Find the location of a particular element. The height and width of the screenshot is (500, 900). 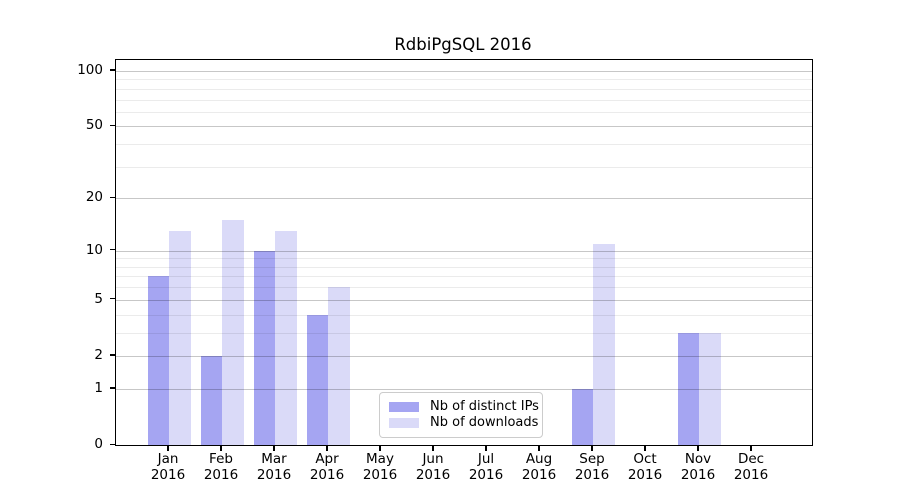

y-tick-label: 20 is located at coordinates (94, 197).